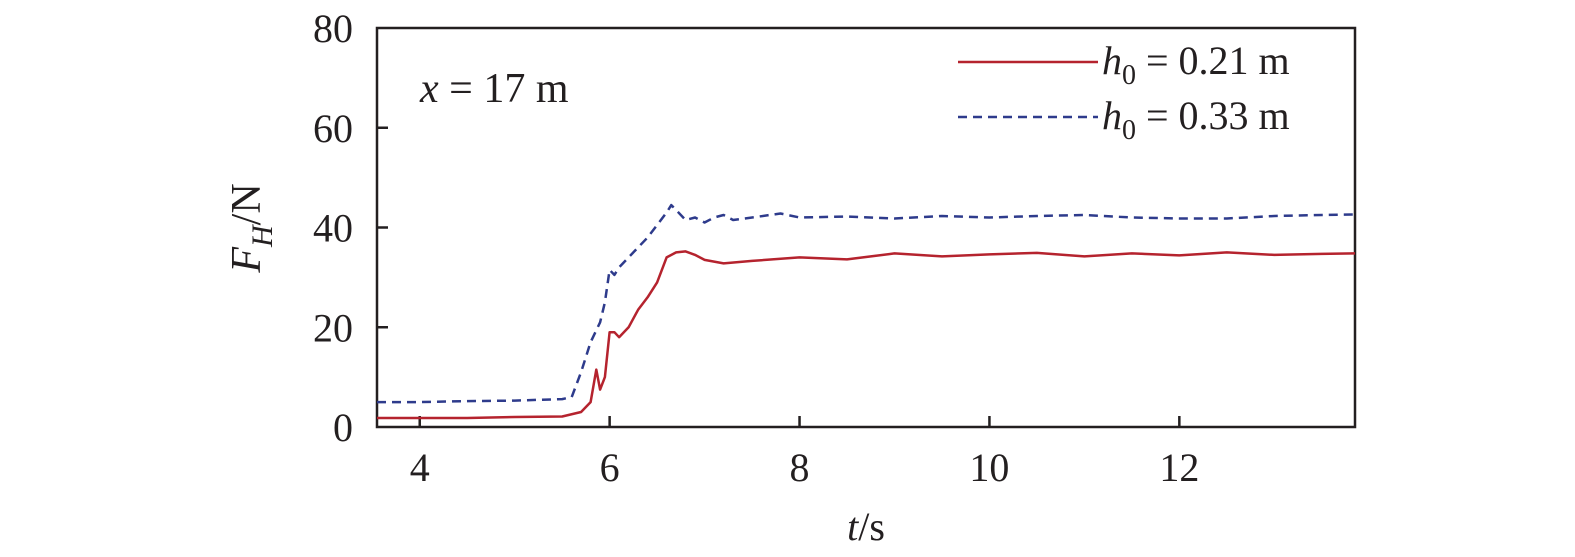  What do you see at coordinates (247, 260) in the screenshot?
I see `y-axis-var: F` at bounding box center [247, 260].